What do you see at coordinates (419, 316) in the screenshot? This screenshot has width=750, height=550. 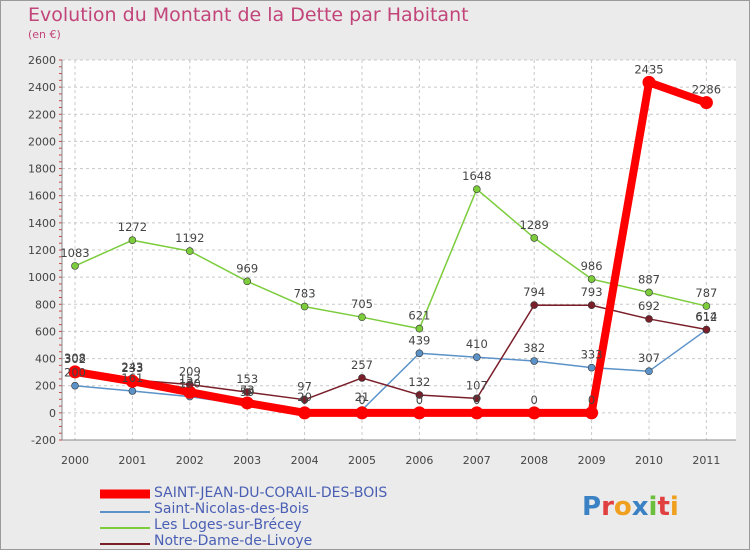 I see `data-label: 621` at bounding box center [419, 316].